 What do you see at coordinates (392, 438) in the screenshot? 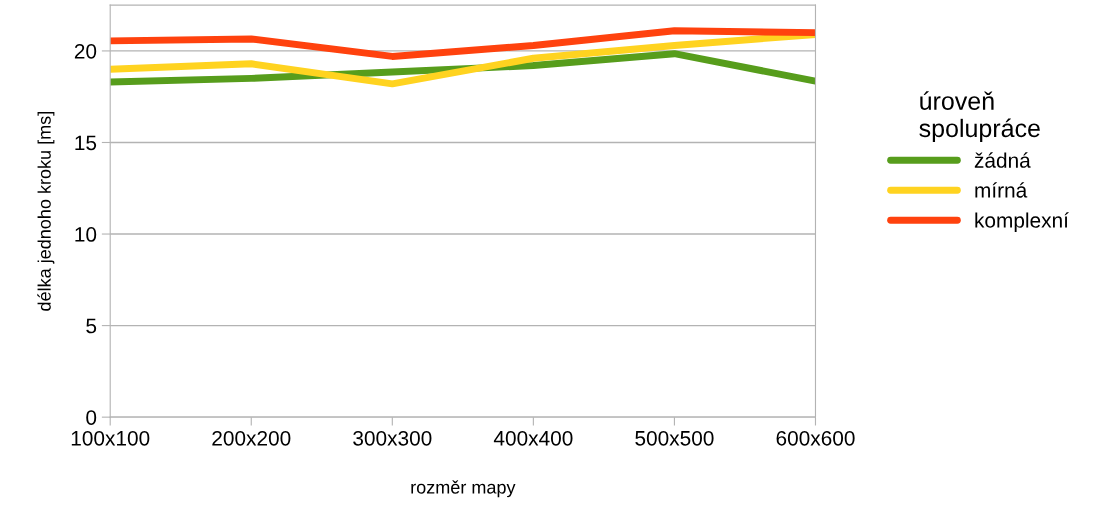
I see `x-tick-label: 300x300` at bounding box center [392, 438].